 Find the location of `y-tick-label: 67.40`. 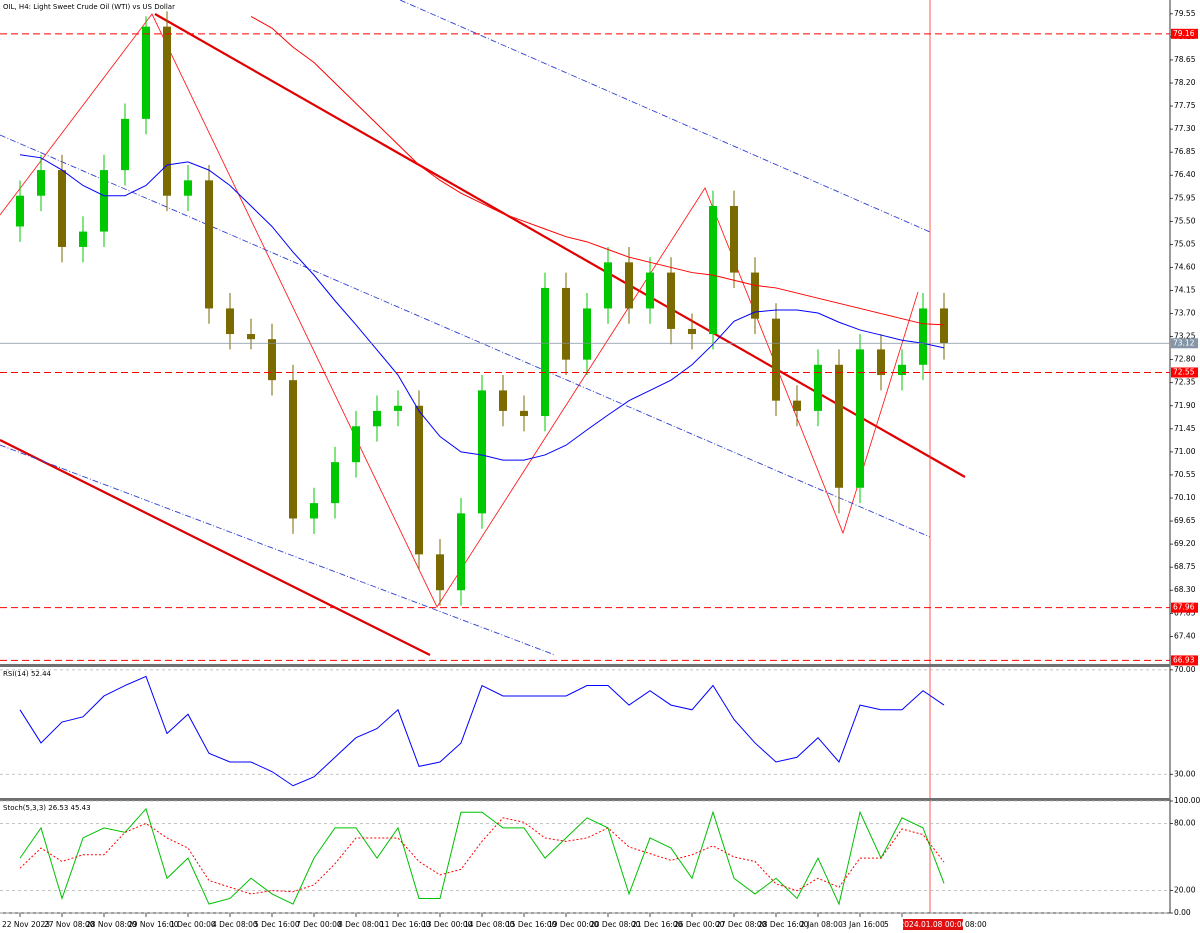

y-tick-label: 67.40 is located at coordinates (1185, 635).